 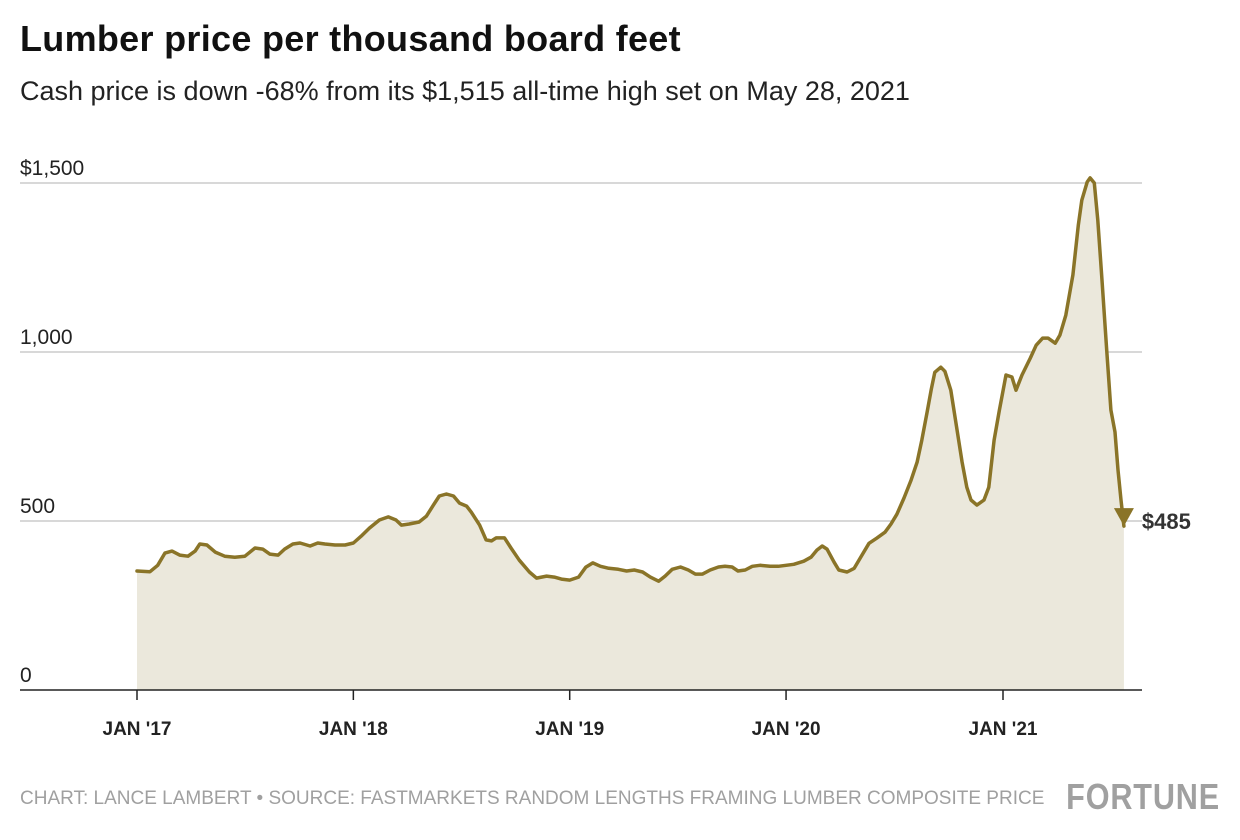 What do you see at coordinates (26, 675) in the screenshot?
I see `y-tick-label: 0` at bounding box center [26, 675].